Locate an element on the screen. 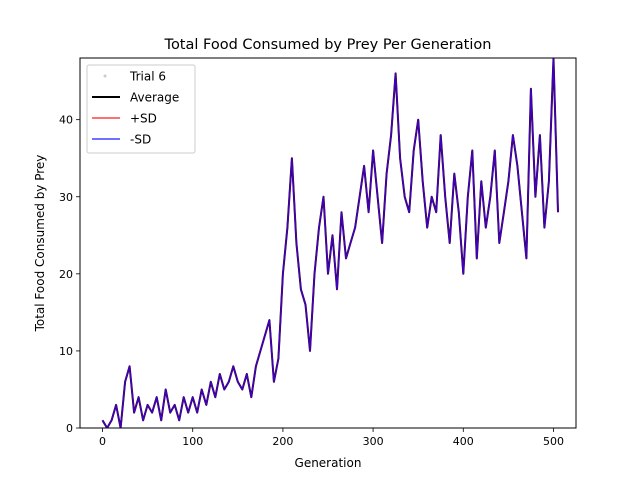 The image size is (640, 480). legend: Trial 6 Average +SD -SD is located at coordinates (141, 109).